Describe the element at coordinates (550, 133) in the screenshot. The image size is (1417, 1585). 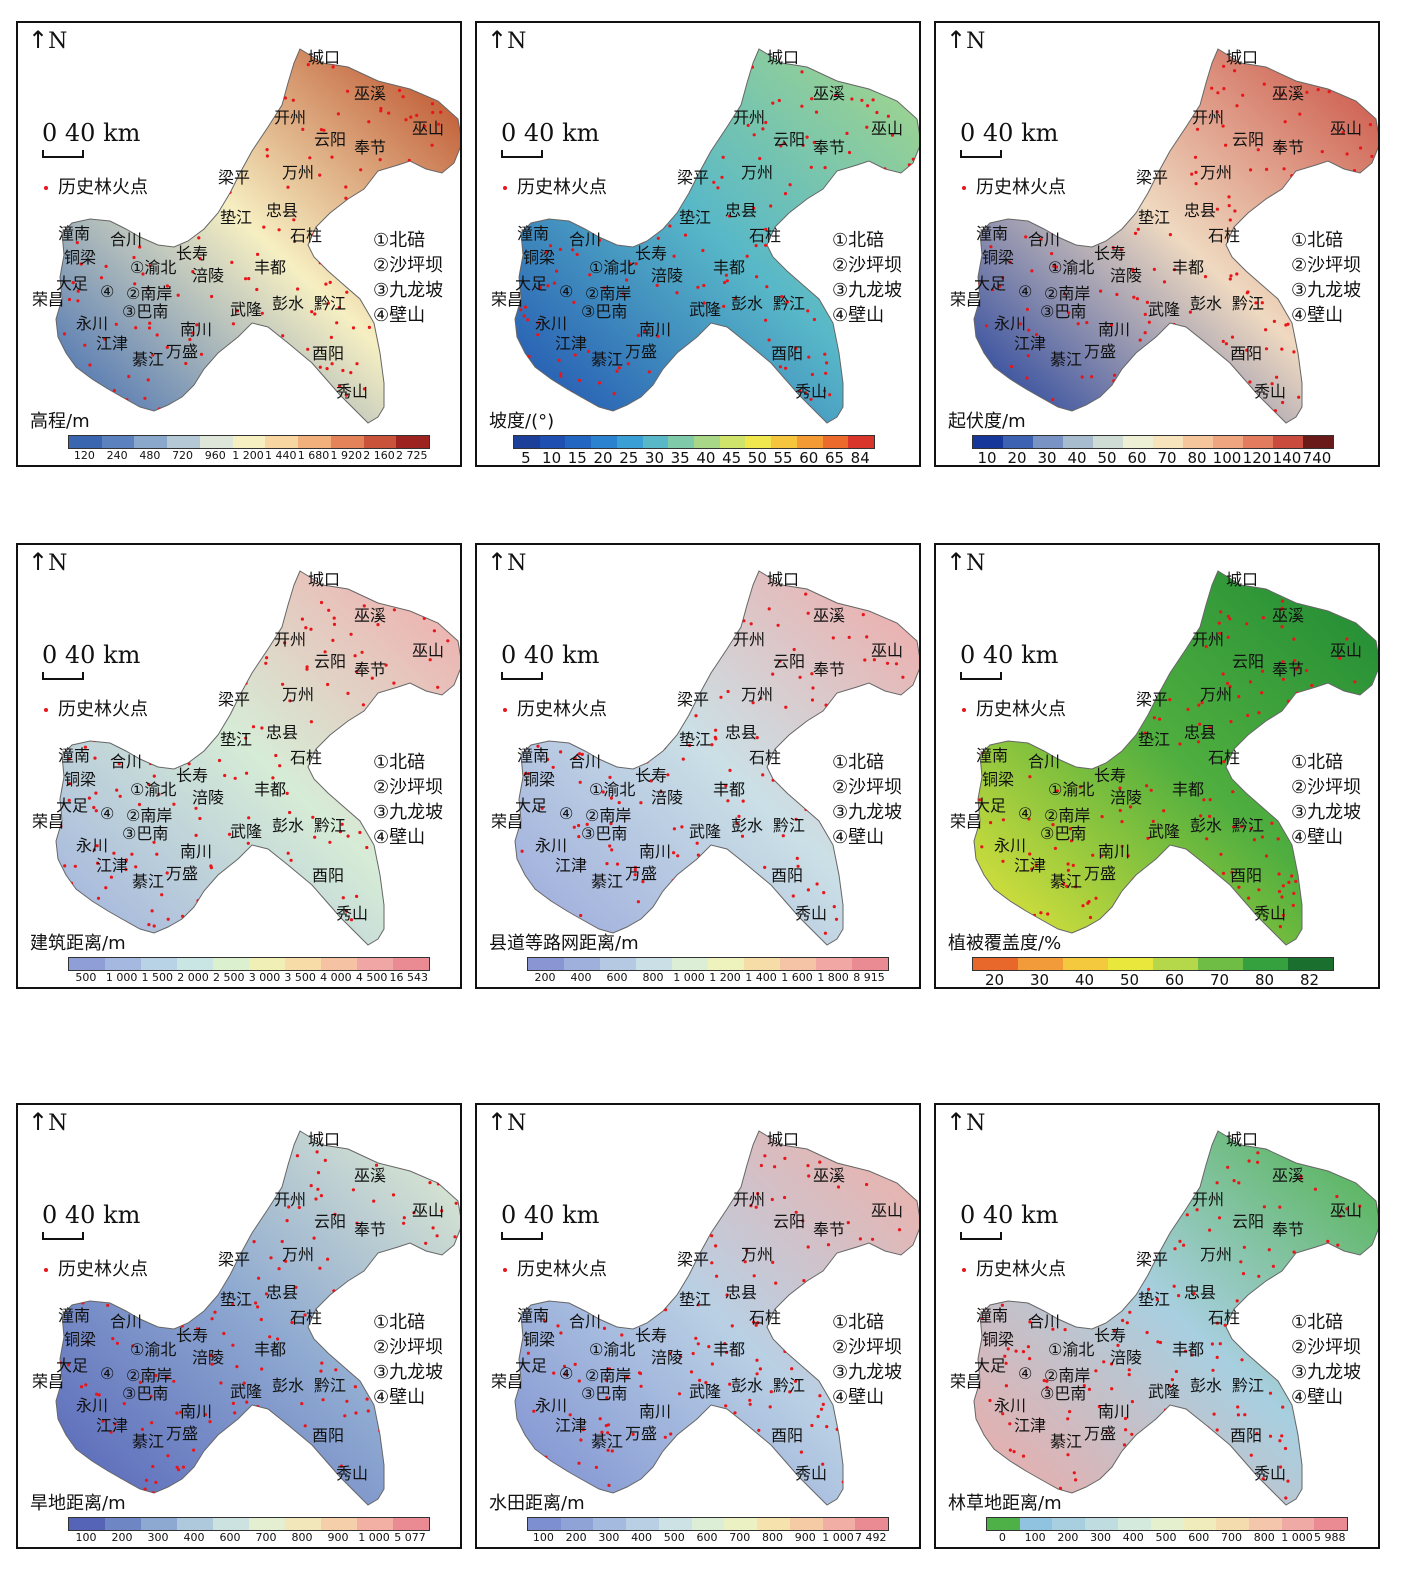
I see `scale-label: 0 40 km` at that location.